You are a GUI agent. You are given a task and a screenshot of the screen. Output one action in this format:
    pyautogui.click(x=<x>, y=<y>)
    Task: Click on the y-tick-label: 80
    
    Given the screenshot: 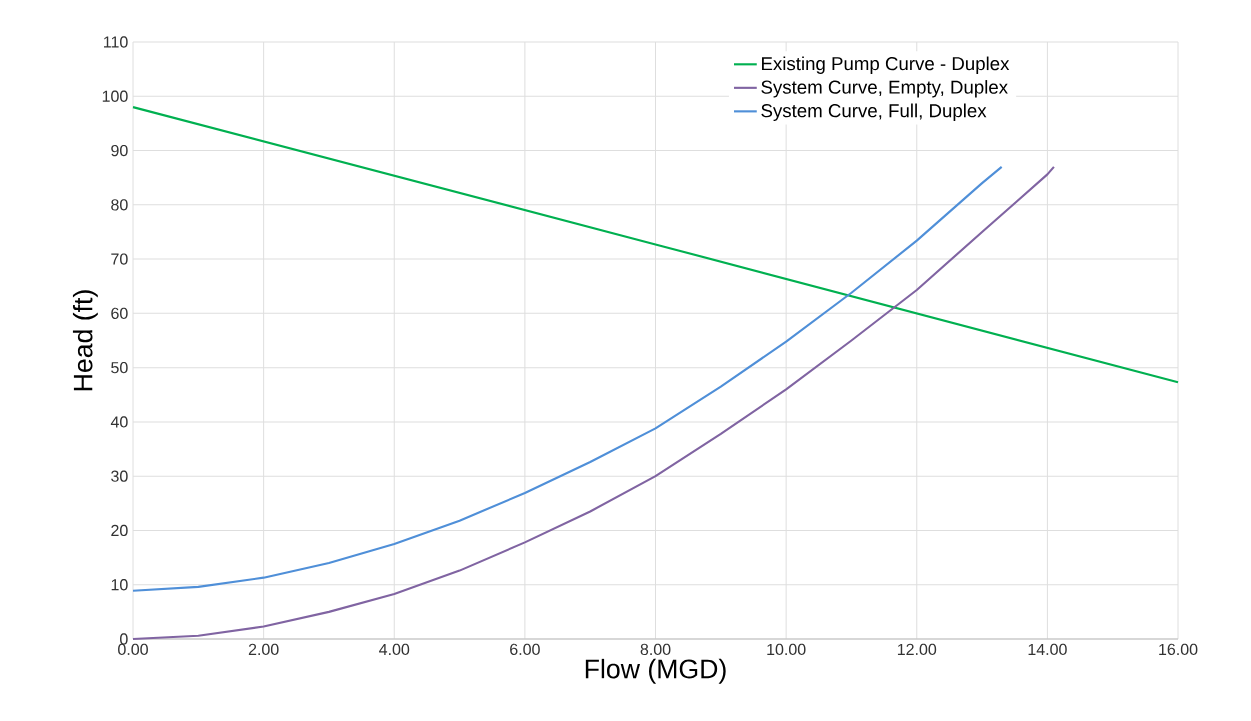 What is the action you would take?
    pyautogui.click(x=119, y=205)
    